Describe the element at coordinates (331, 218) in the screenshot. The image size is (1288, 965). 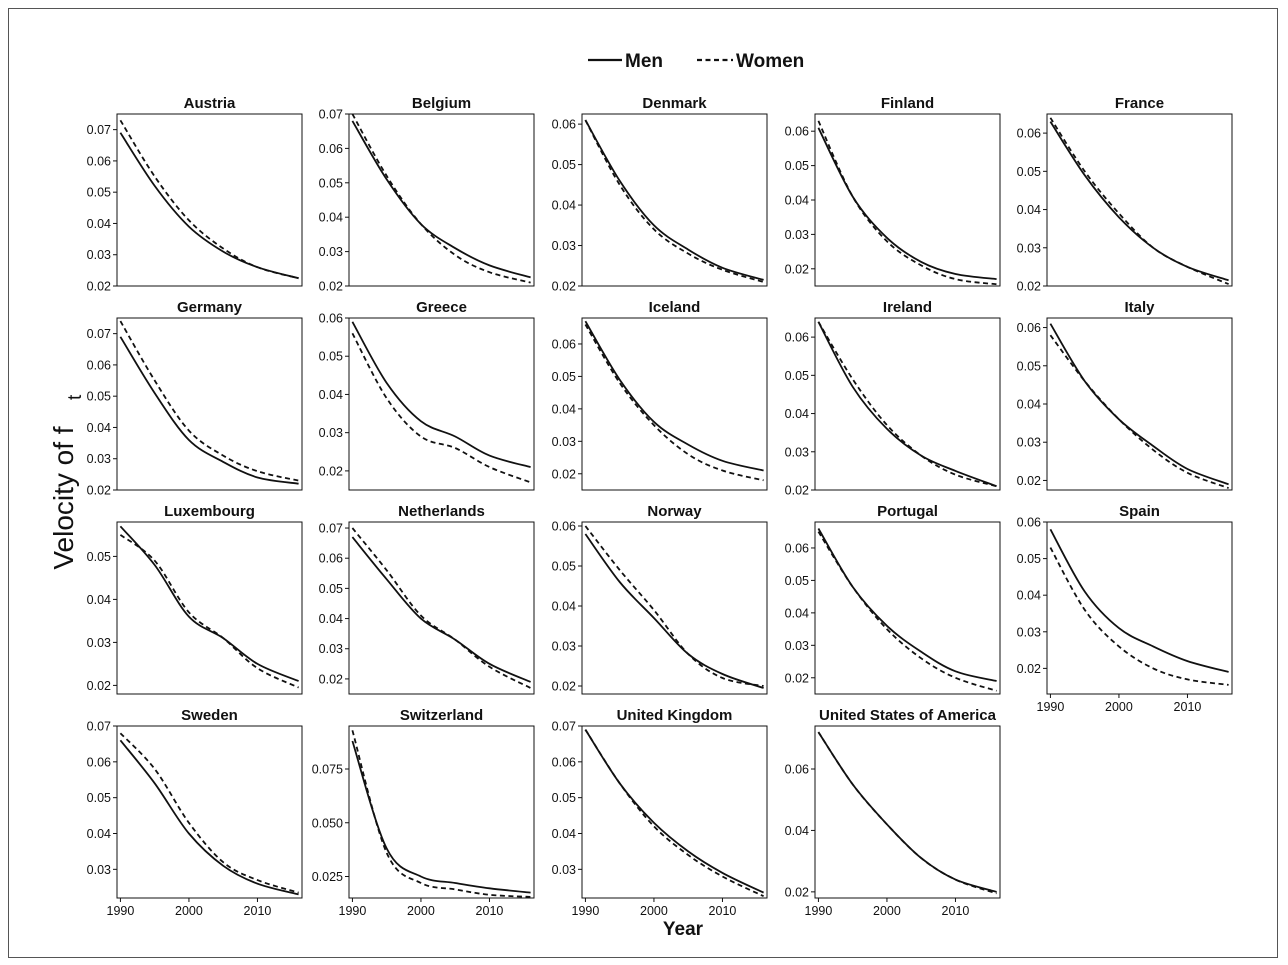
I see `y-tick-label-belgium: 0.04` at that location.